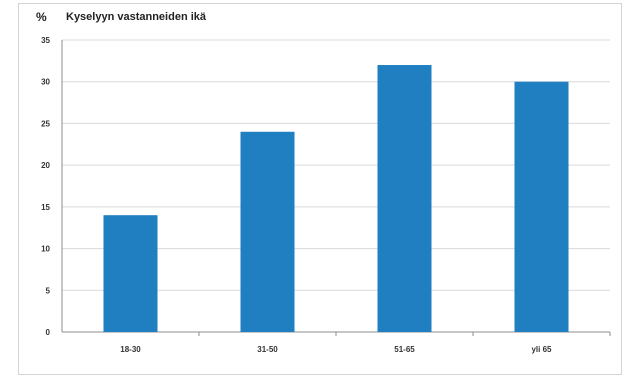 This screenshot has height=379, width=624. I want to click on y-tick-label: 30, so click(45, 82).